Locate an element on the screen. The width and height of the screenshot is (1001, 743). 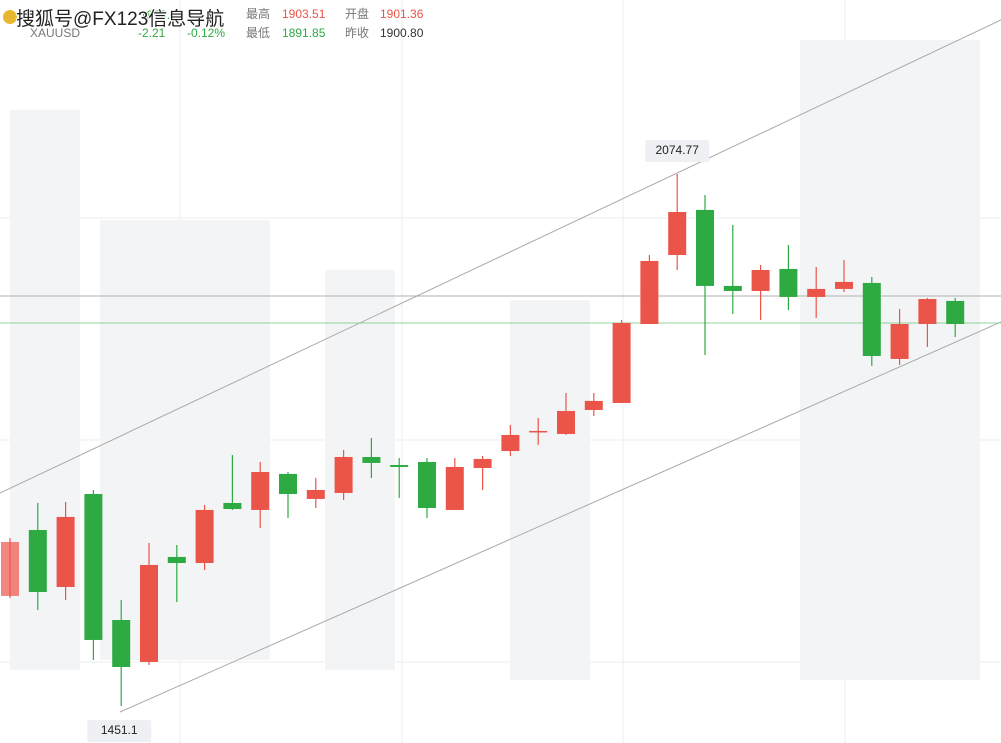
label: 开盘 is located at coordinates (357, 13).